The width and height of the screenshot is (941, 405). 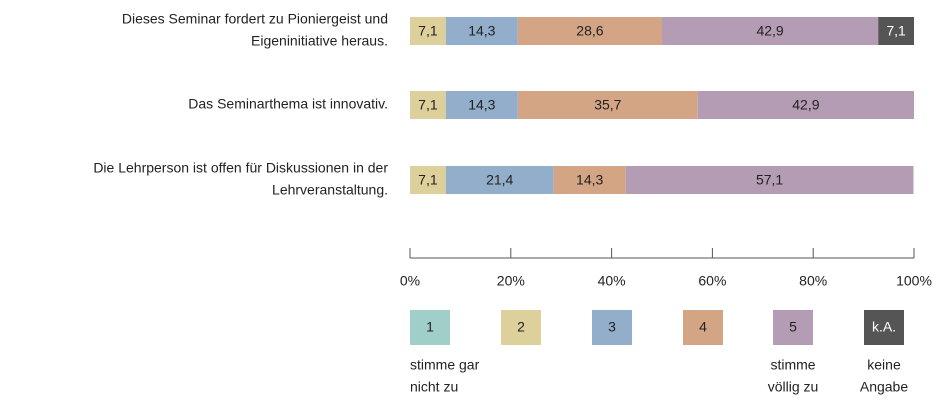 What do you see at coordinates (445, 365) in the screenshot?
I see `legend-description: stimme gar` at bounding box center [445, 365].